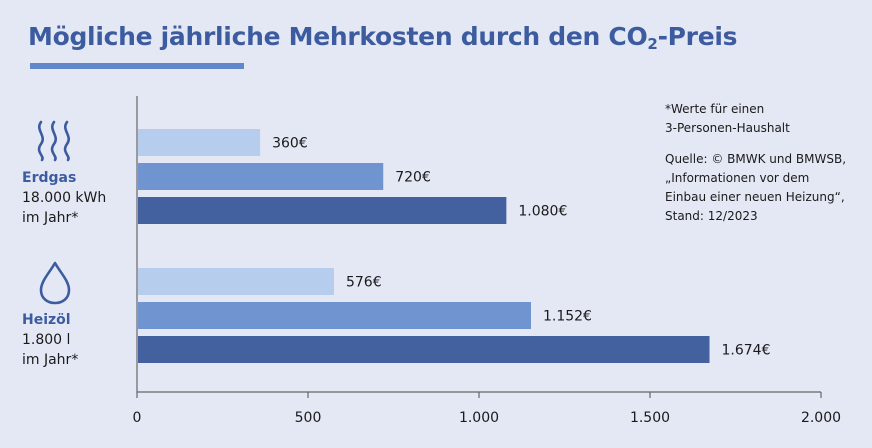 This screenshot has height=448, width=872. What do you see at coordinates (413, 178) in the screenshot?
I see `bar-value-label: 720€` at bounding box center [413, 178].